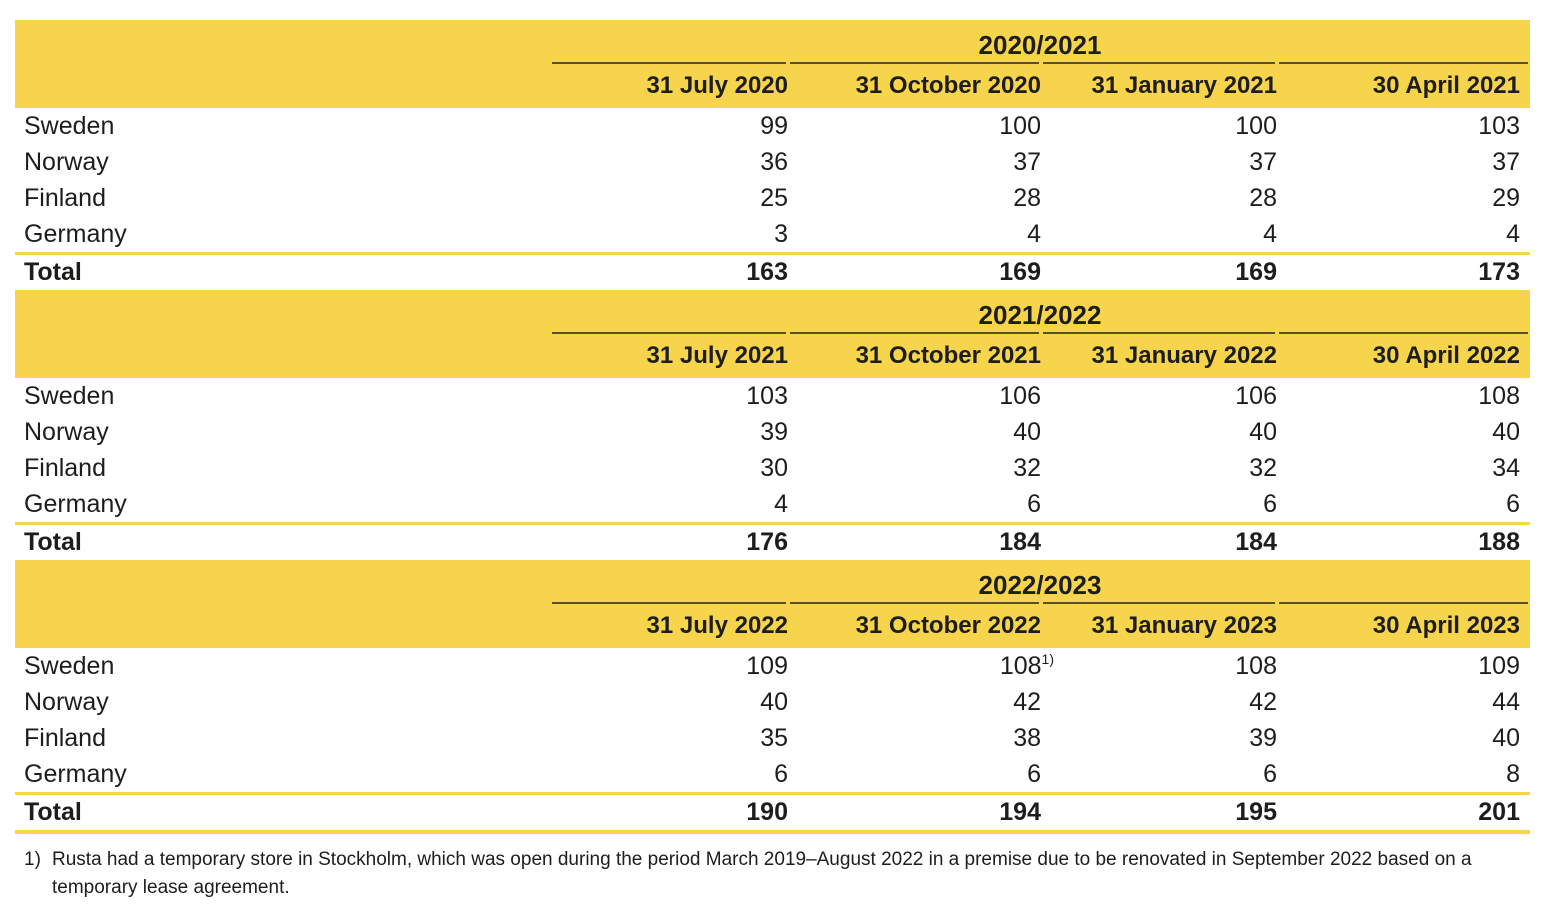 The height and width of the screenshot is (914, 1550). Describe the element at coordinates (772, 504) in the screenshot. I see `table-row: Germany 4 6 6 6` at that location.